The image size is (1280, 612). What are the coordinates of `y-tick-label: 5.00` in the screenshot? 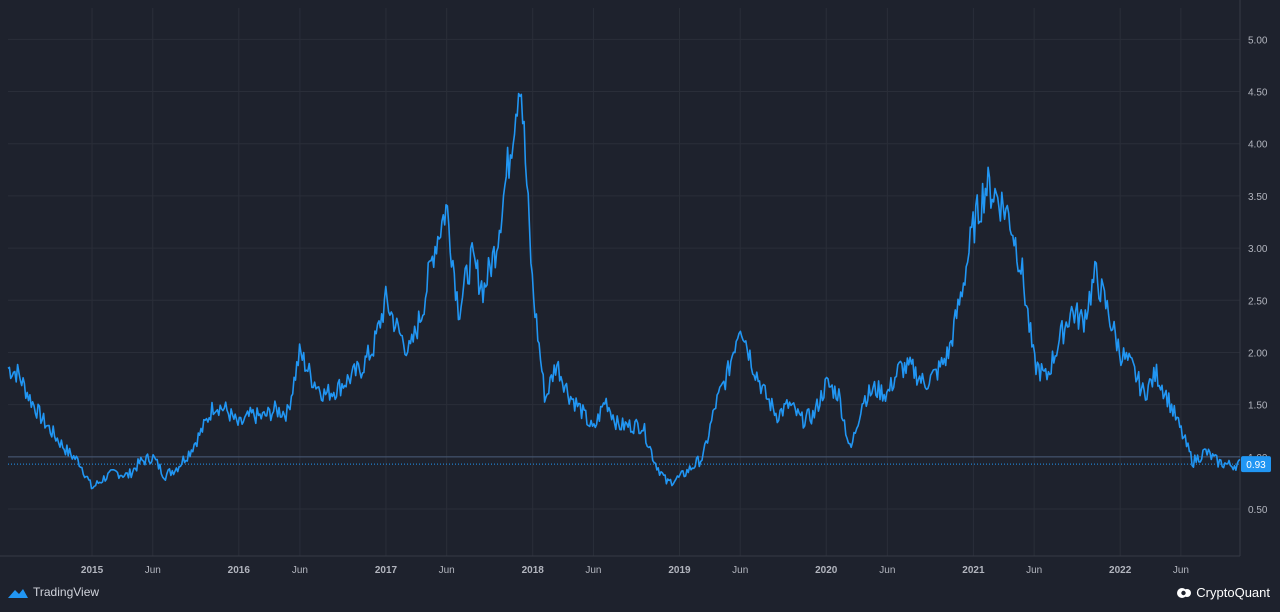 It's located at (1258, 40).